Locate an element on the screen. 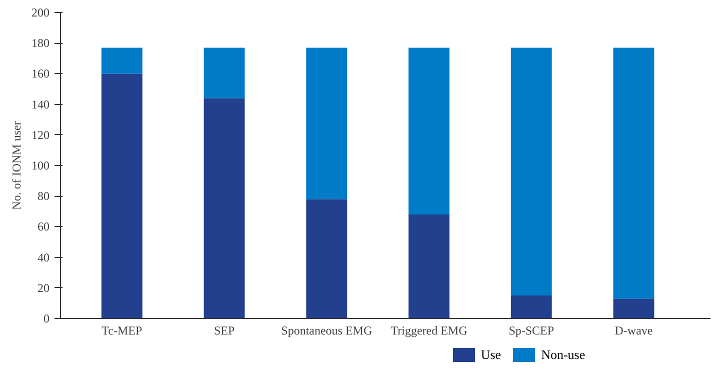  y-tick-label: 140 is located at coordinates (41, 104).